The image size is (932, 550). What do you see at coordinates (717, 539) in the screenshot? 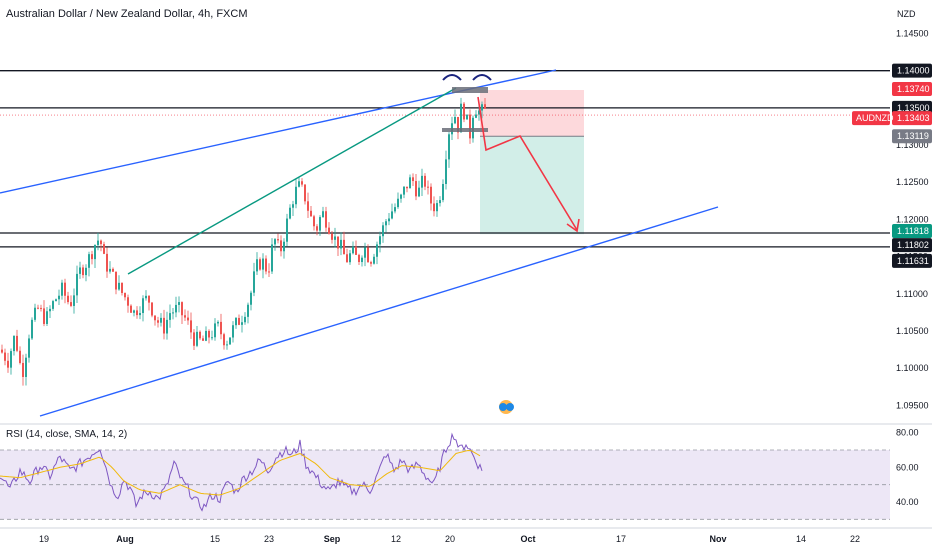
I see `time-tick-label: Nov` at bounding box center [717, 539].